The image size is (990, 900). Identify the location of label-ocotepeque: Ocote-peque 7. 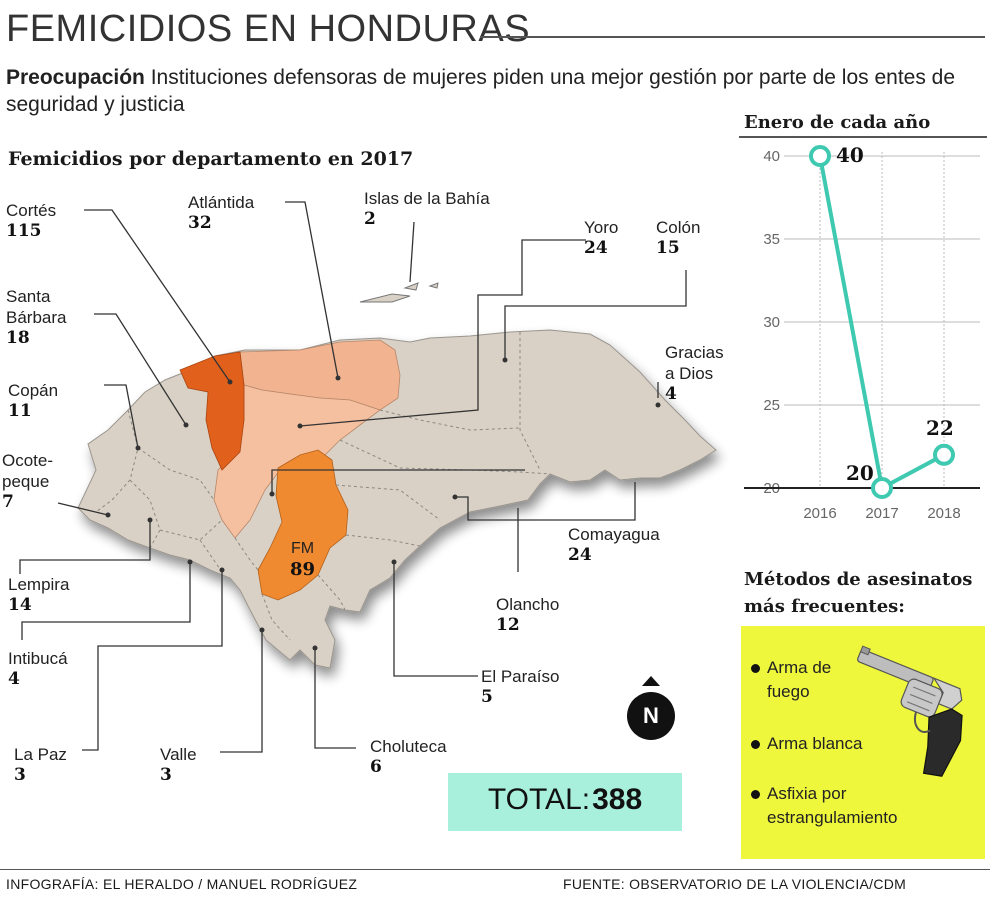
(37, 481).